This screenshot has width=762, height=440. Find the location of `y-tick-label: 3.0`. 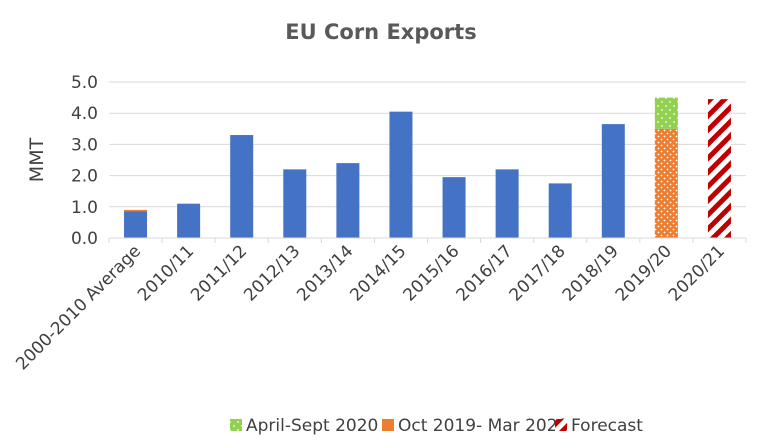

y-tick-label: 3.0 is located at coordinates (84, 145).